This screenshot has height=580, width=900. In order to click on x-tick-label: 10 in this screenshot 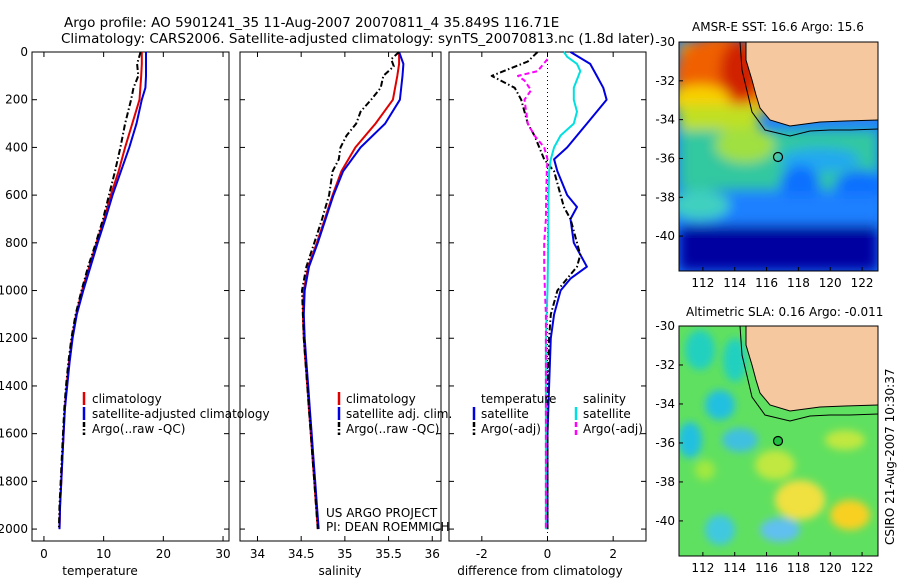, I will do `click(103, 554)`.